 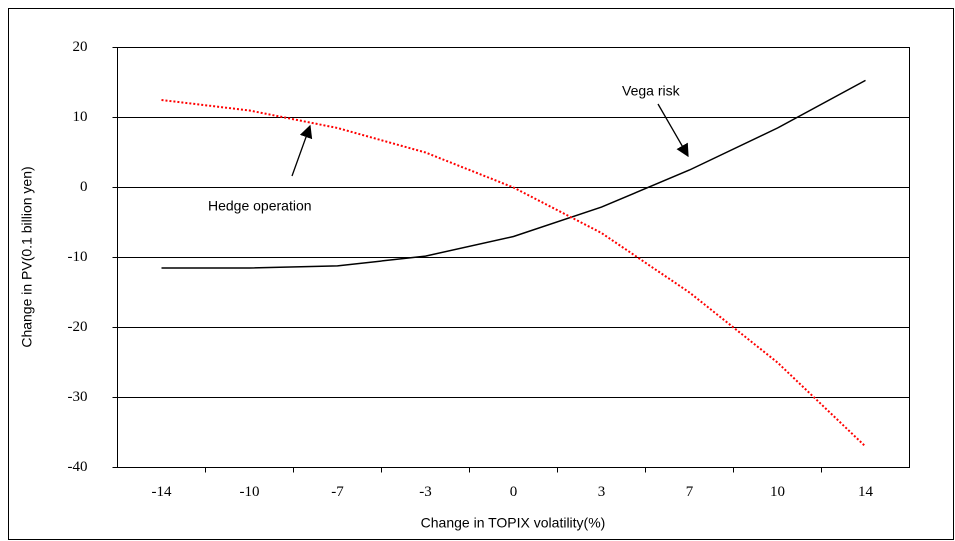 I want to click on annotation: Vega risk, so click(x=651, y=91).